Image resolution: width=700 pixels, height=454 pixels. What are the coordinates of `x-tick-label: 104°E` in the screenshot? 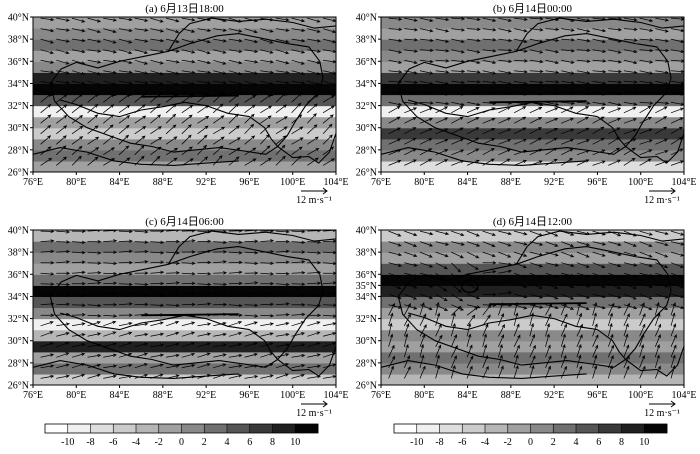 It's located at (335, 395).